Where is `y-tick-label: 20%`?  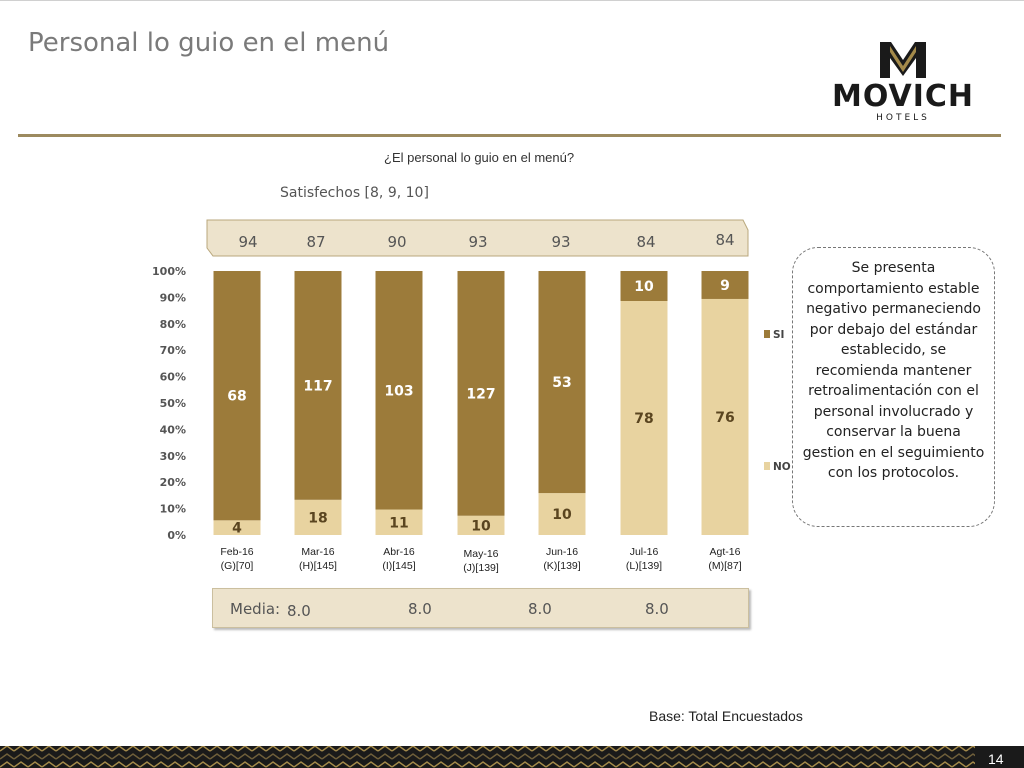 y-tick-label: 20% is located at coordinates (173, 482).